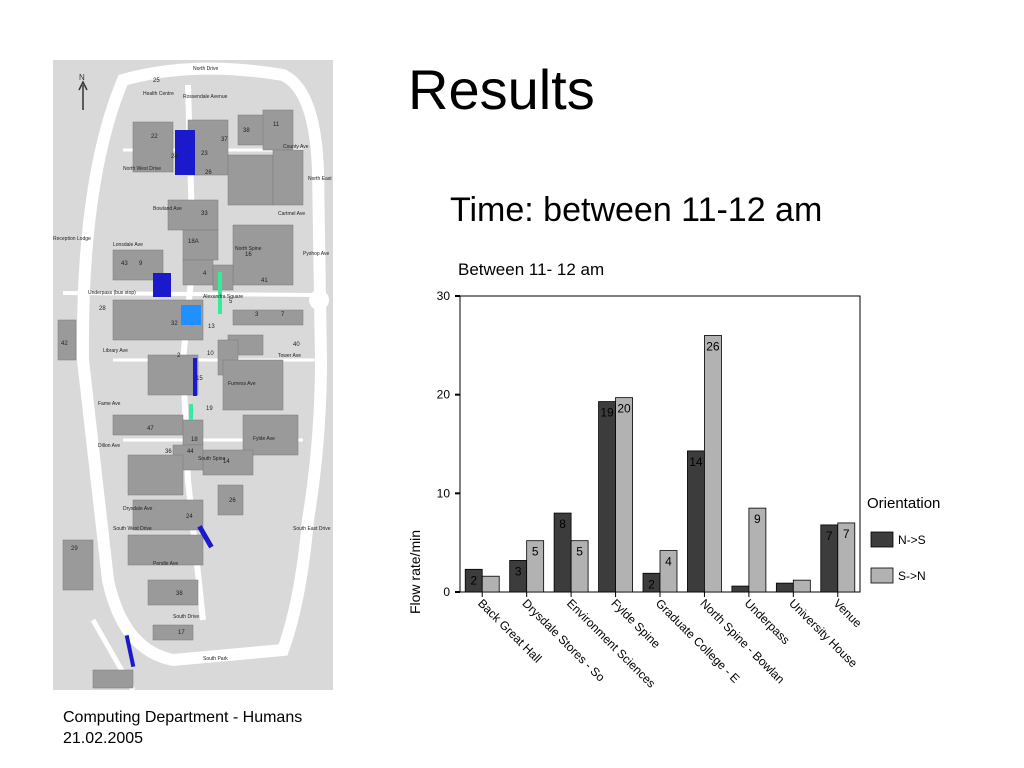 The width and height of the screenshot is (1024, 768). Describe the element at coordinates (248, 255) in the screenshot. I see `map-building-number: 16` at that location.